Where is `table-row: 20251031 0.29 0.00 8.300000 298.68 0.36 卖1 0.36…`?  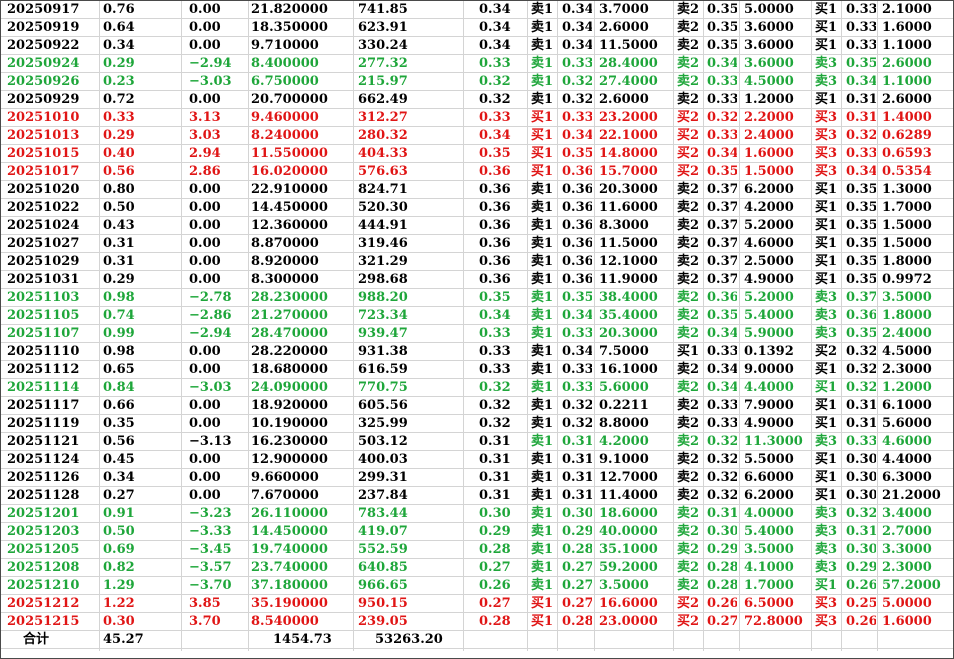 table-row: 20251031 0.29 0.00 8.300000 298.68 0.36 卖1 0.36… is located at coordinates (477, 280).